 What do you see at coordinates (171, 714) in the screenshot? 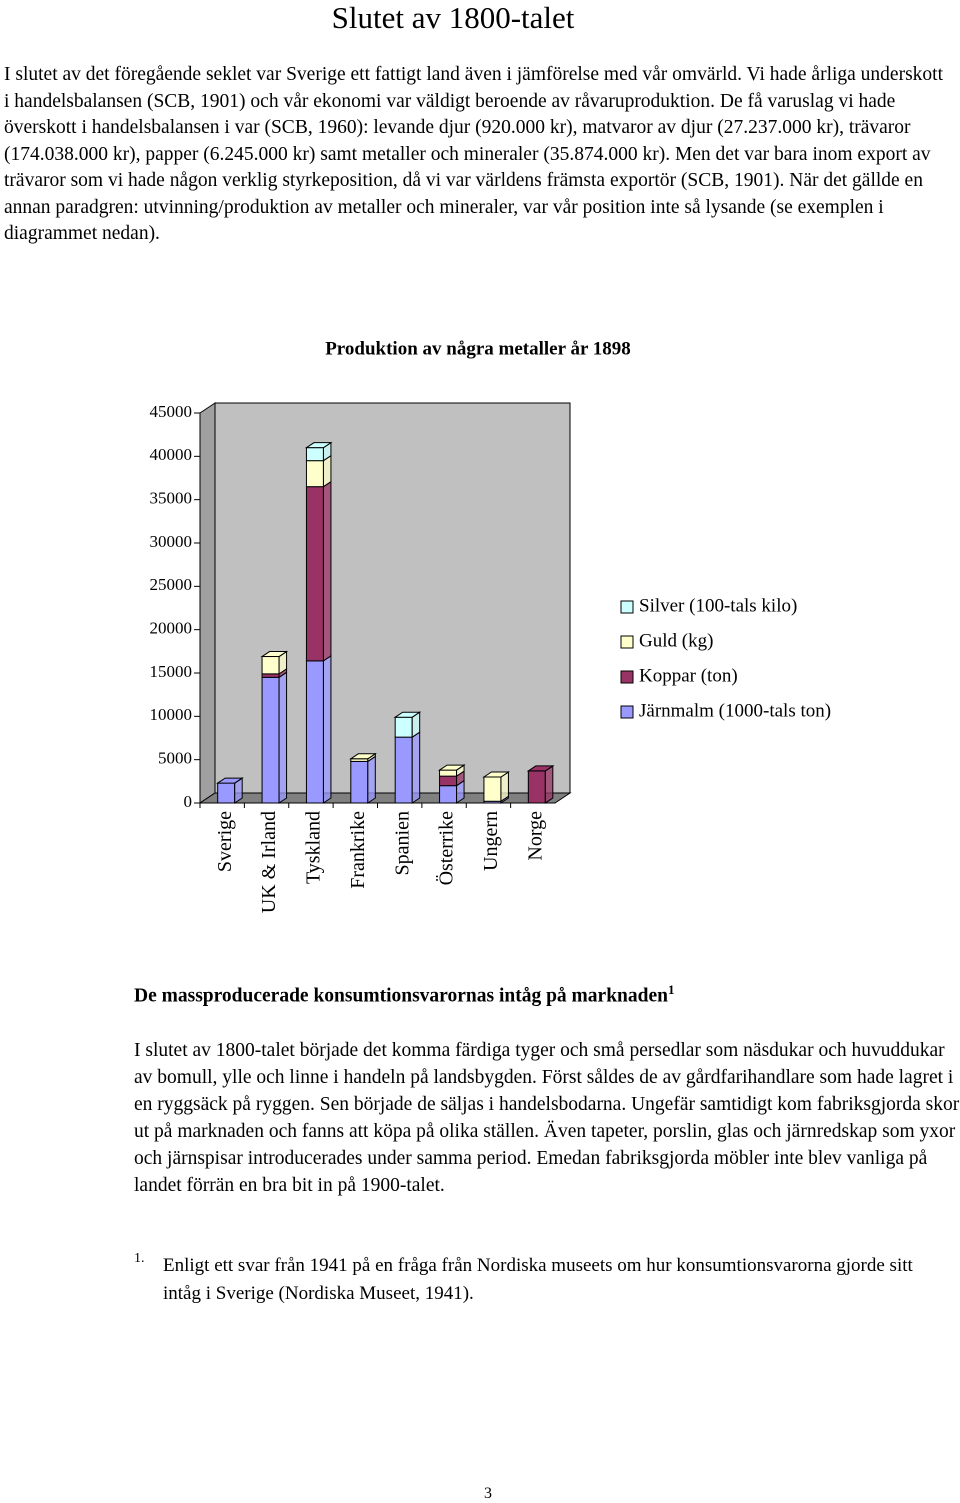
I see `y-tick-label: 10000` at bounding box center [171, 714].